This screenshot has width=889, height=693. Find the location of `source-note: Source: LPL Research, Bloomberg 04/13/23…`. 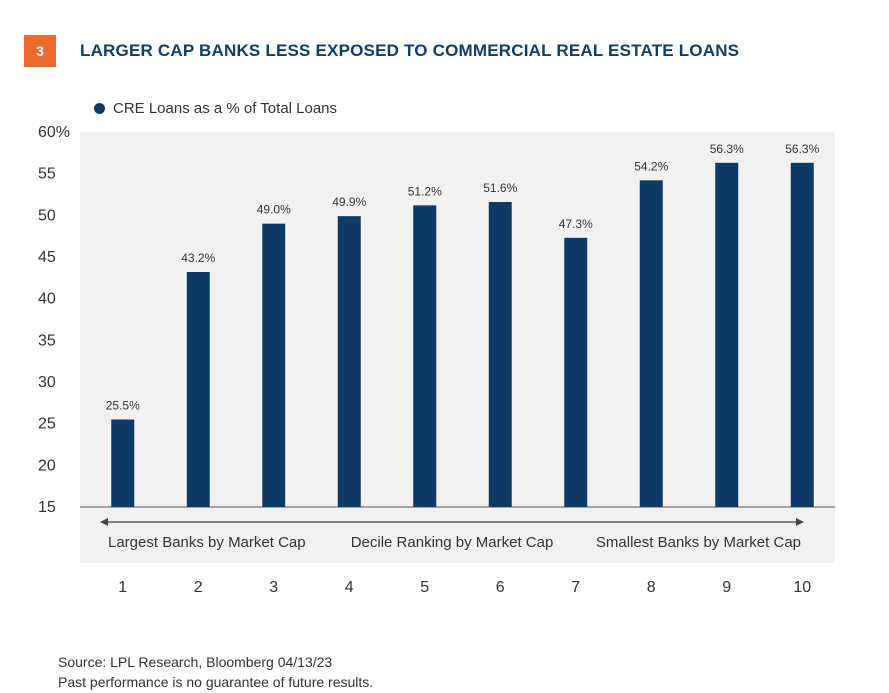

source-note: Source: LPL Research, Bloomberg 04/13/23… is located at coordinates (215, 672).